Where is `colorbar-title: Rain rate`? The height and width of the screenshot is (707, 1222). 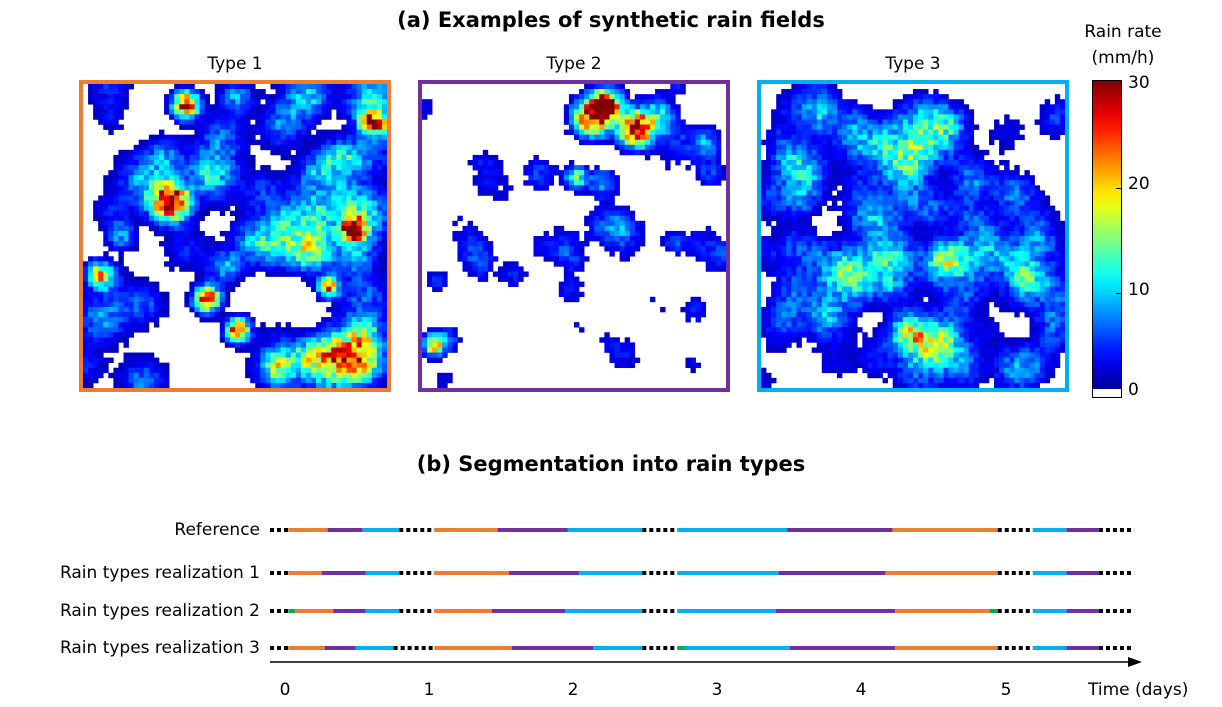
colorbar-title: Rain rate is located at coordinates (1123, 32).